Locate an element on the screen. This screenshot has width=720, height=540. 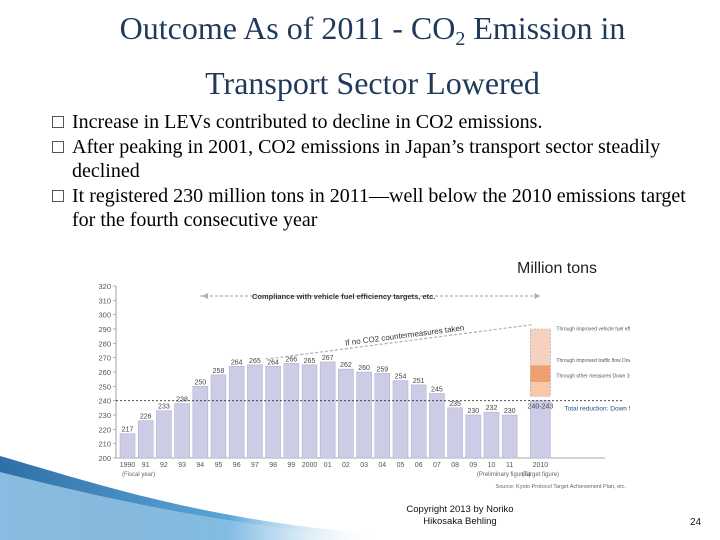
x-tick-label: 99 is located at coordinates (291, 465).